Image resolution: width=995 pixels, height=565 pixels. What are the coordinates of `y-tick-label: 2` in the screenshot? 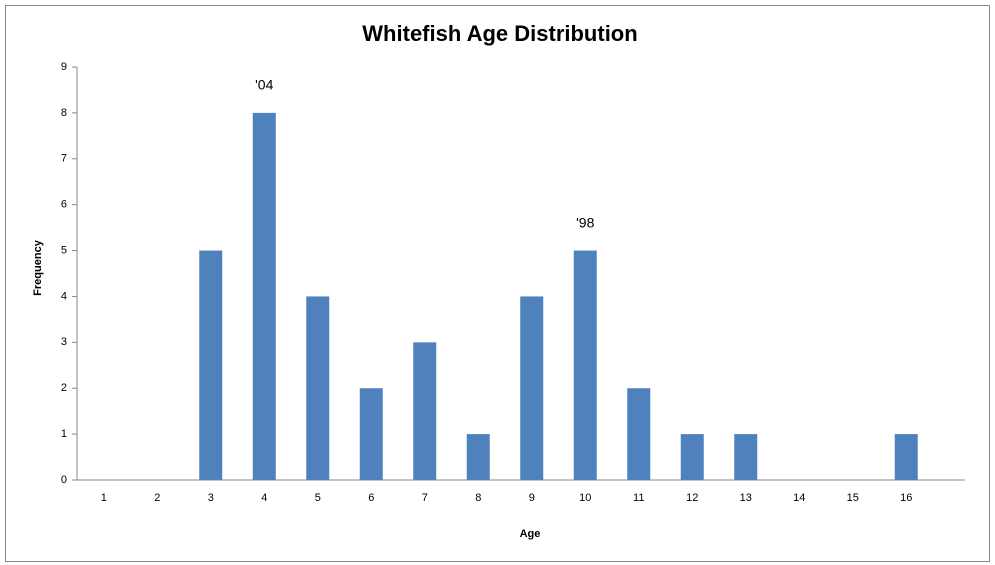 It's located at (64, 388).